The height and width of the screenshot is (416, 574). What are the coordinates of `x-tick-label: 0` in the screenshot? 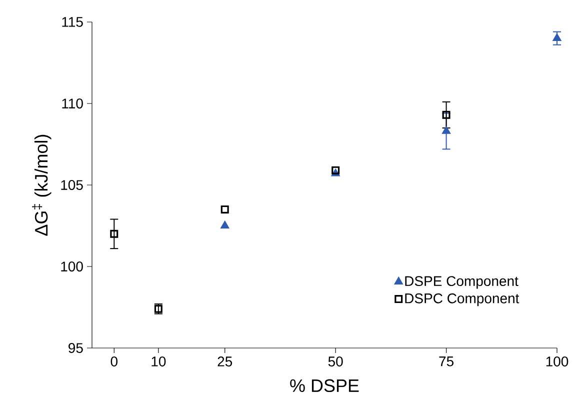 It's located at (114, 361).